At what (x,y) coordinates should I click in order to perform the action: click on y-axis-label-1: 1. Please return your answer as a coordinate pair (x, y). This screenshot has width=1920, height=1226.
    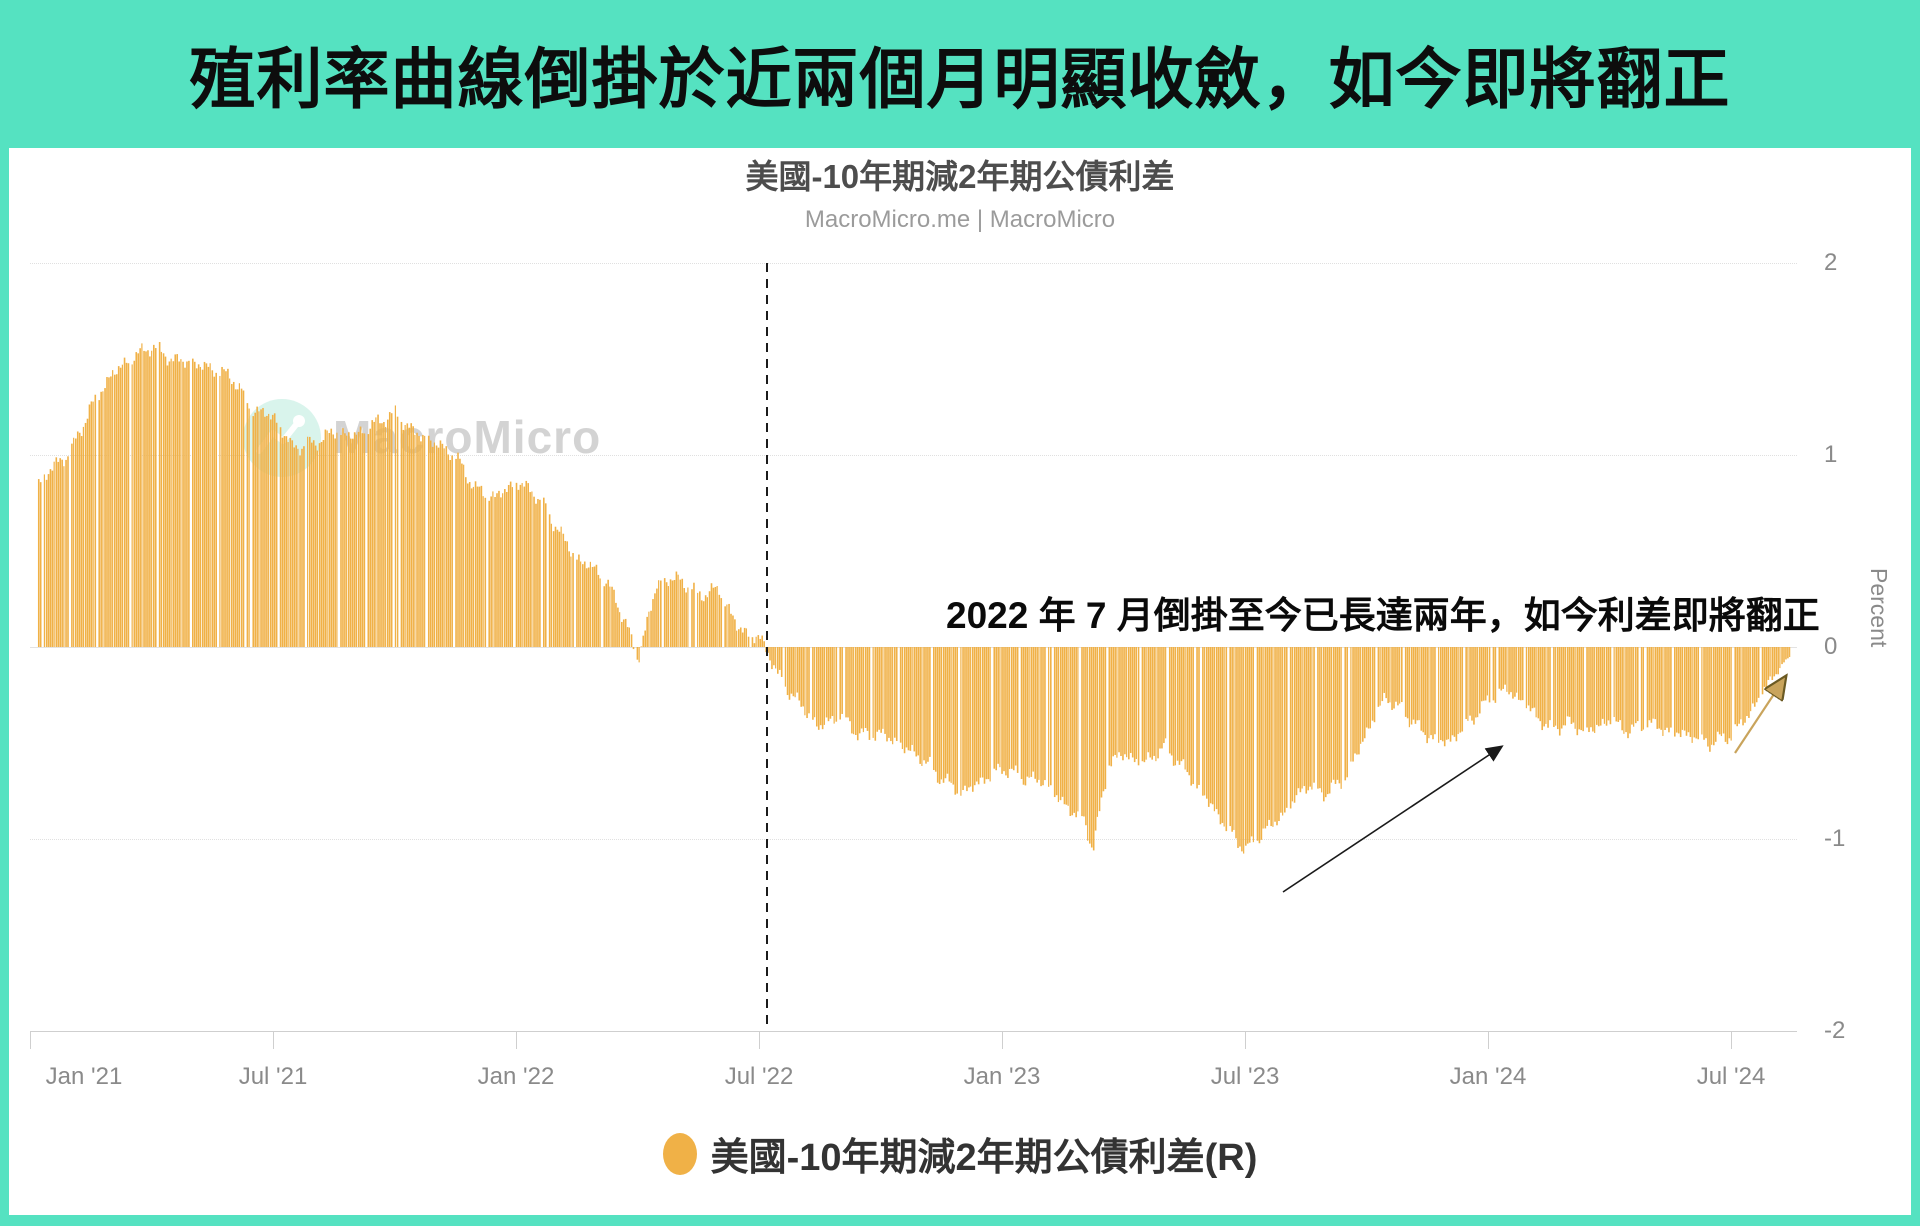
    Looking at the image, I should click on (1831, 454).